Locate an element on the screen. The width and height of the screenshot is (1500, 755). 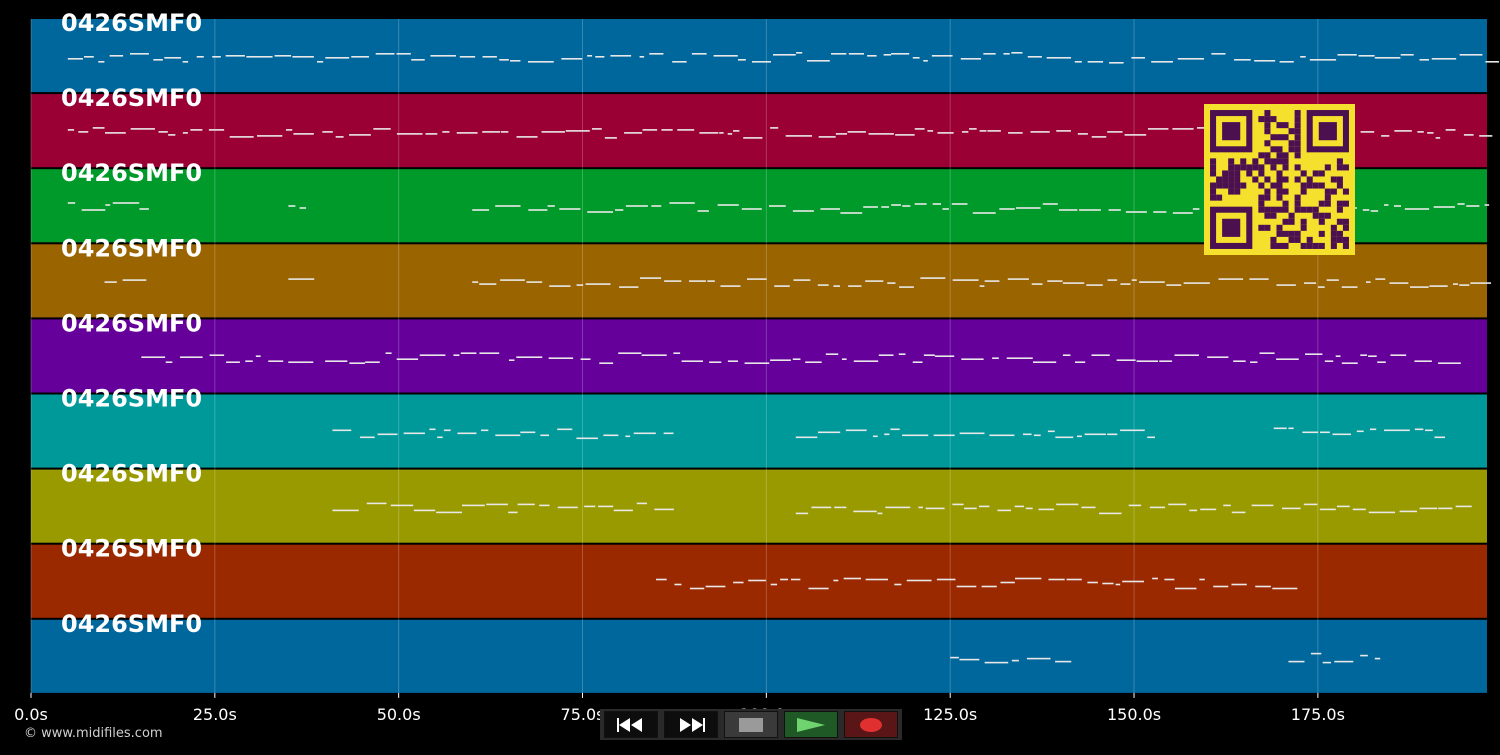
play-button is located at coordinates (811, 724).